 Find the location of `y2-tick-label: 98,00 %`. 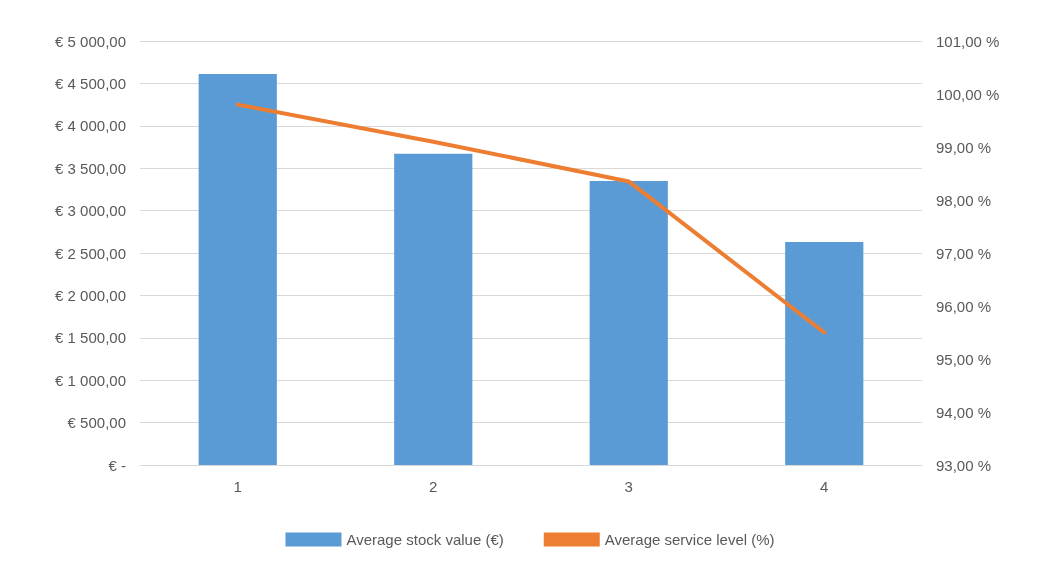

y2-tick-label: 98,00 % is located at coordinates (964, 200).